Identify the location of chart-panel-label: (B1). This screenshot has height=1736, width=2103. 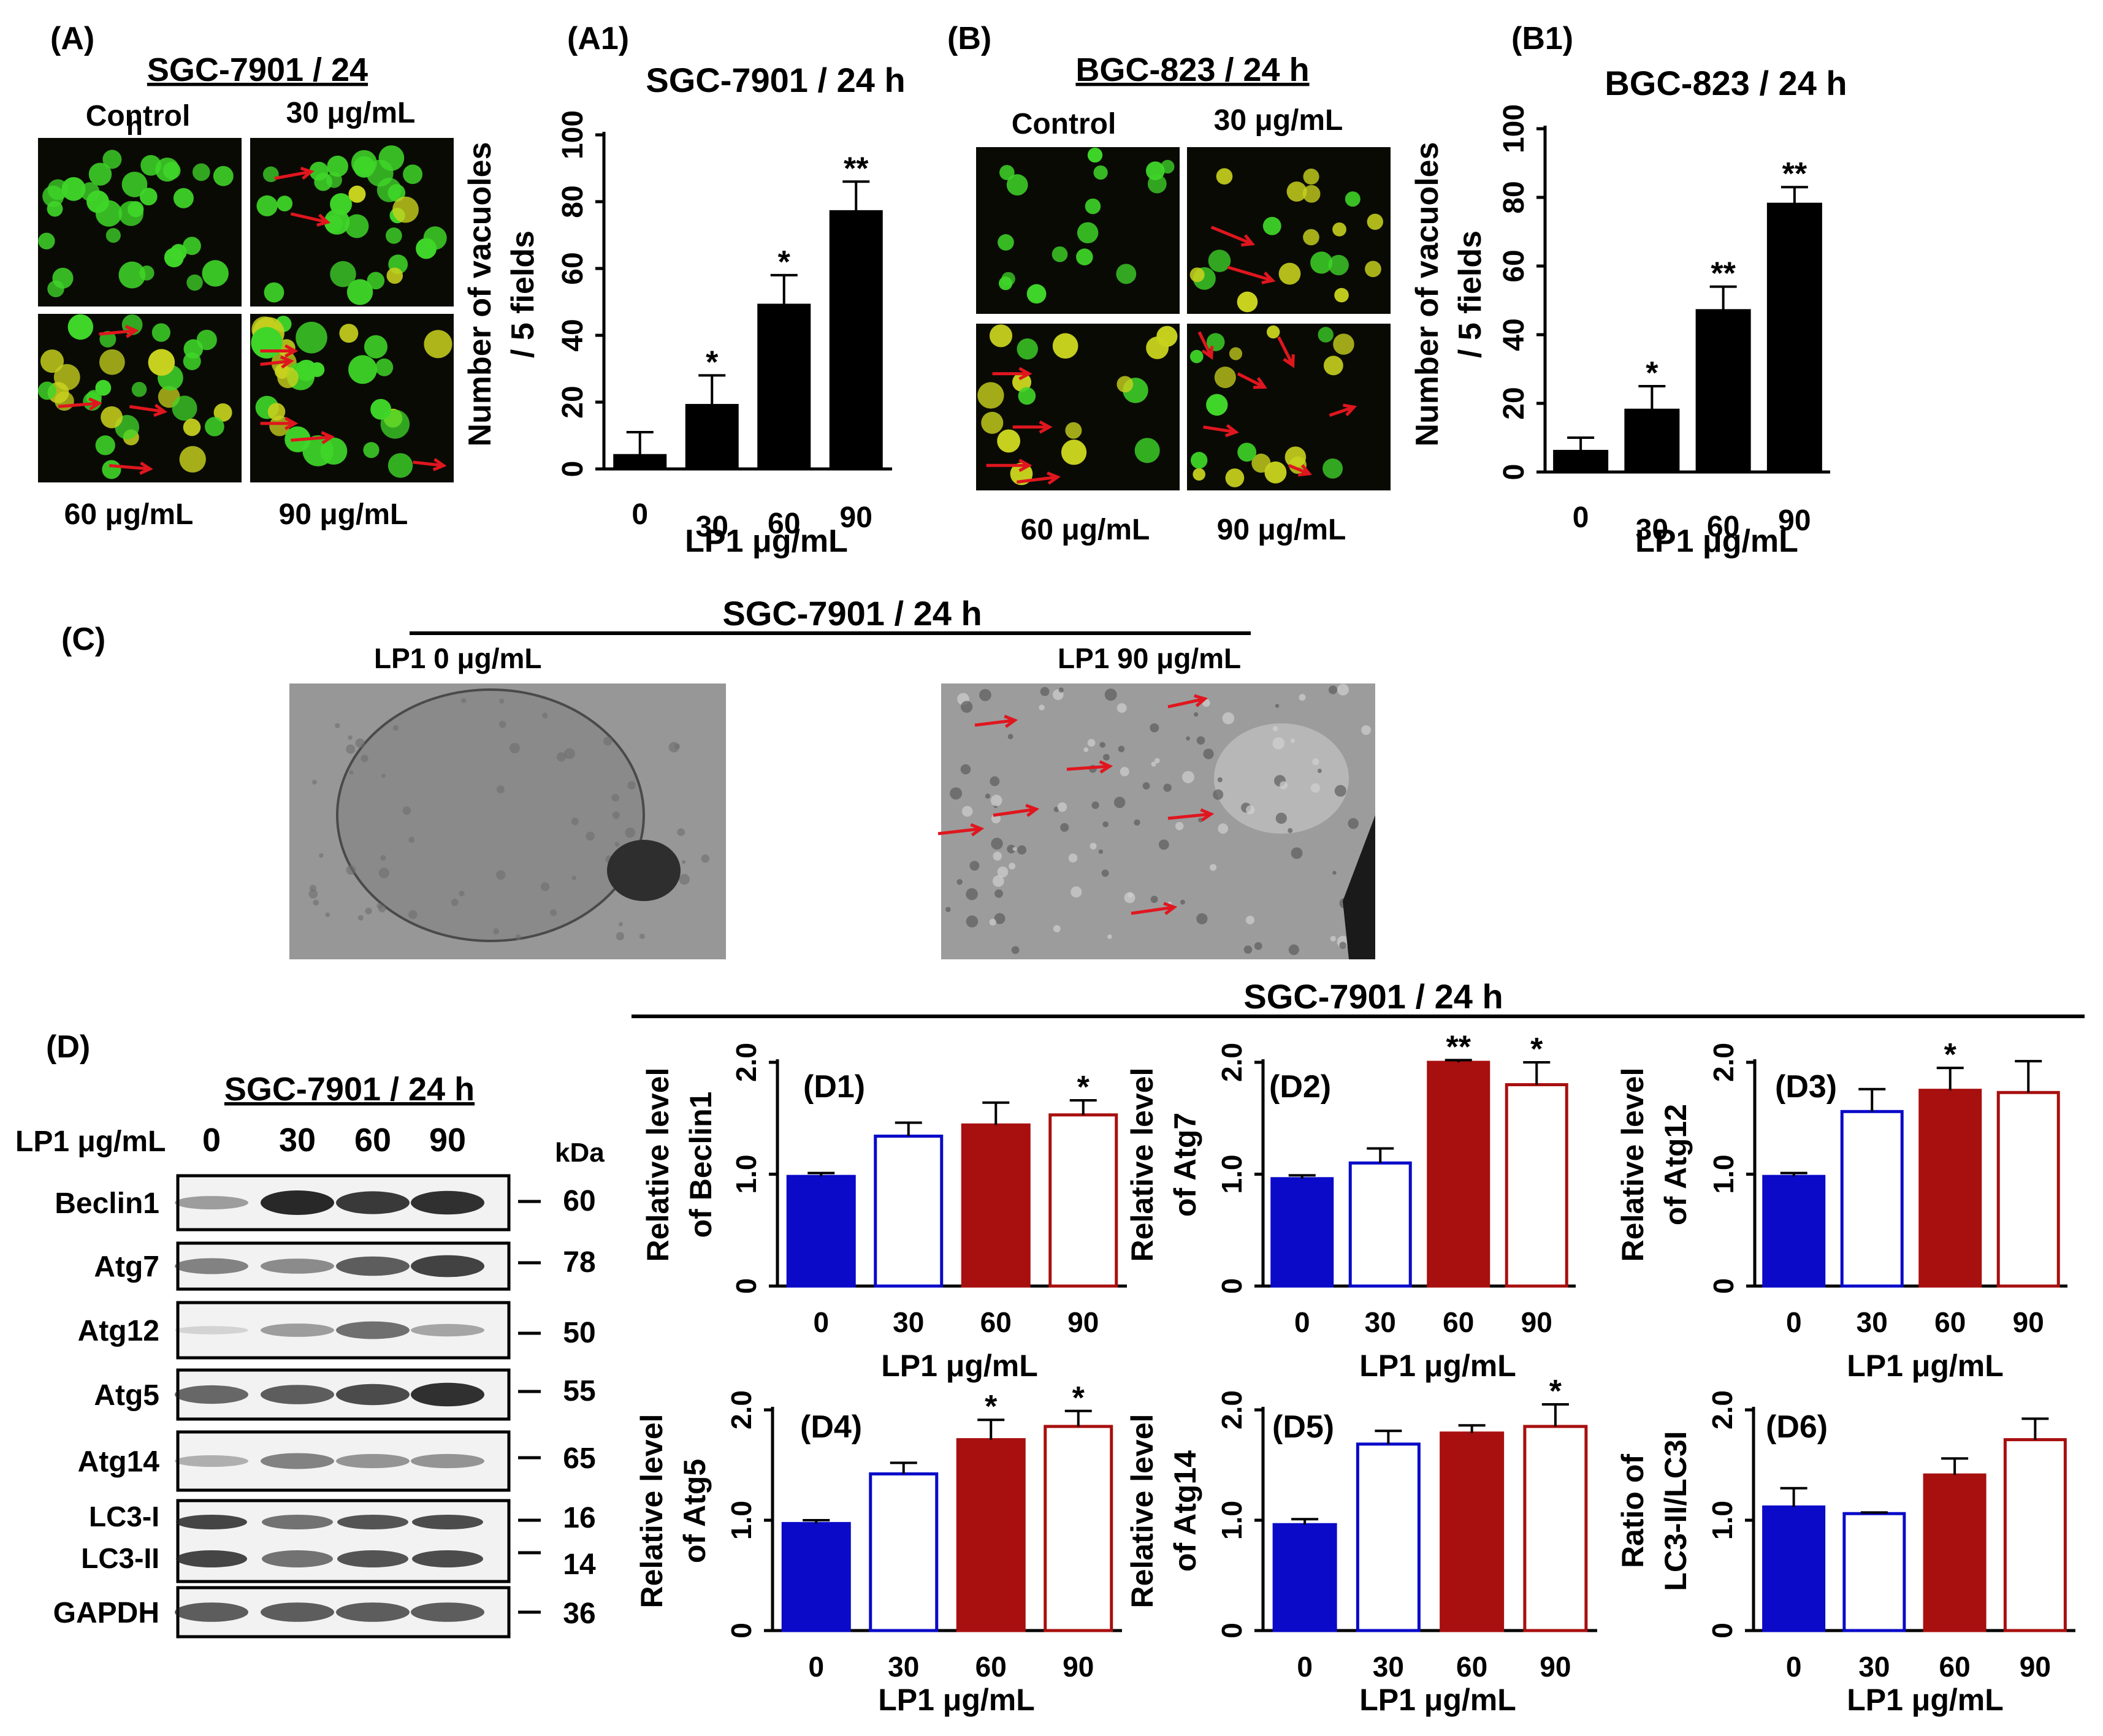
(1542, 38).